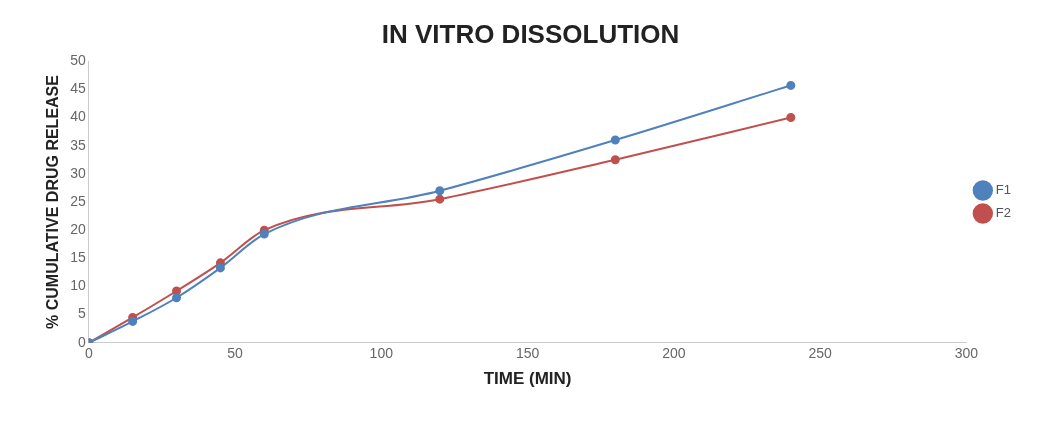 Image resolution: width=1041 pixels, height=434 pixels. I want to click on y-tick-label: 45, so click(78, 88).